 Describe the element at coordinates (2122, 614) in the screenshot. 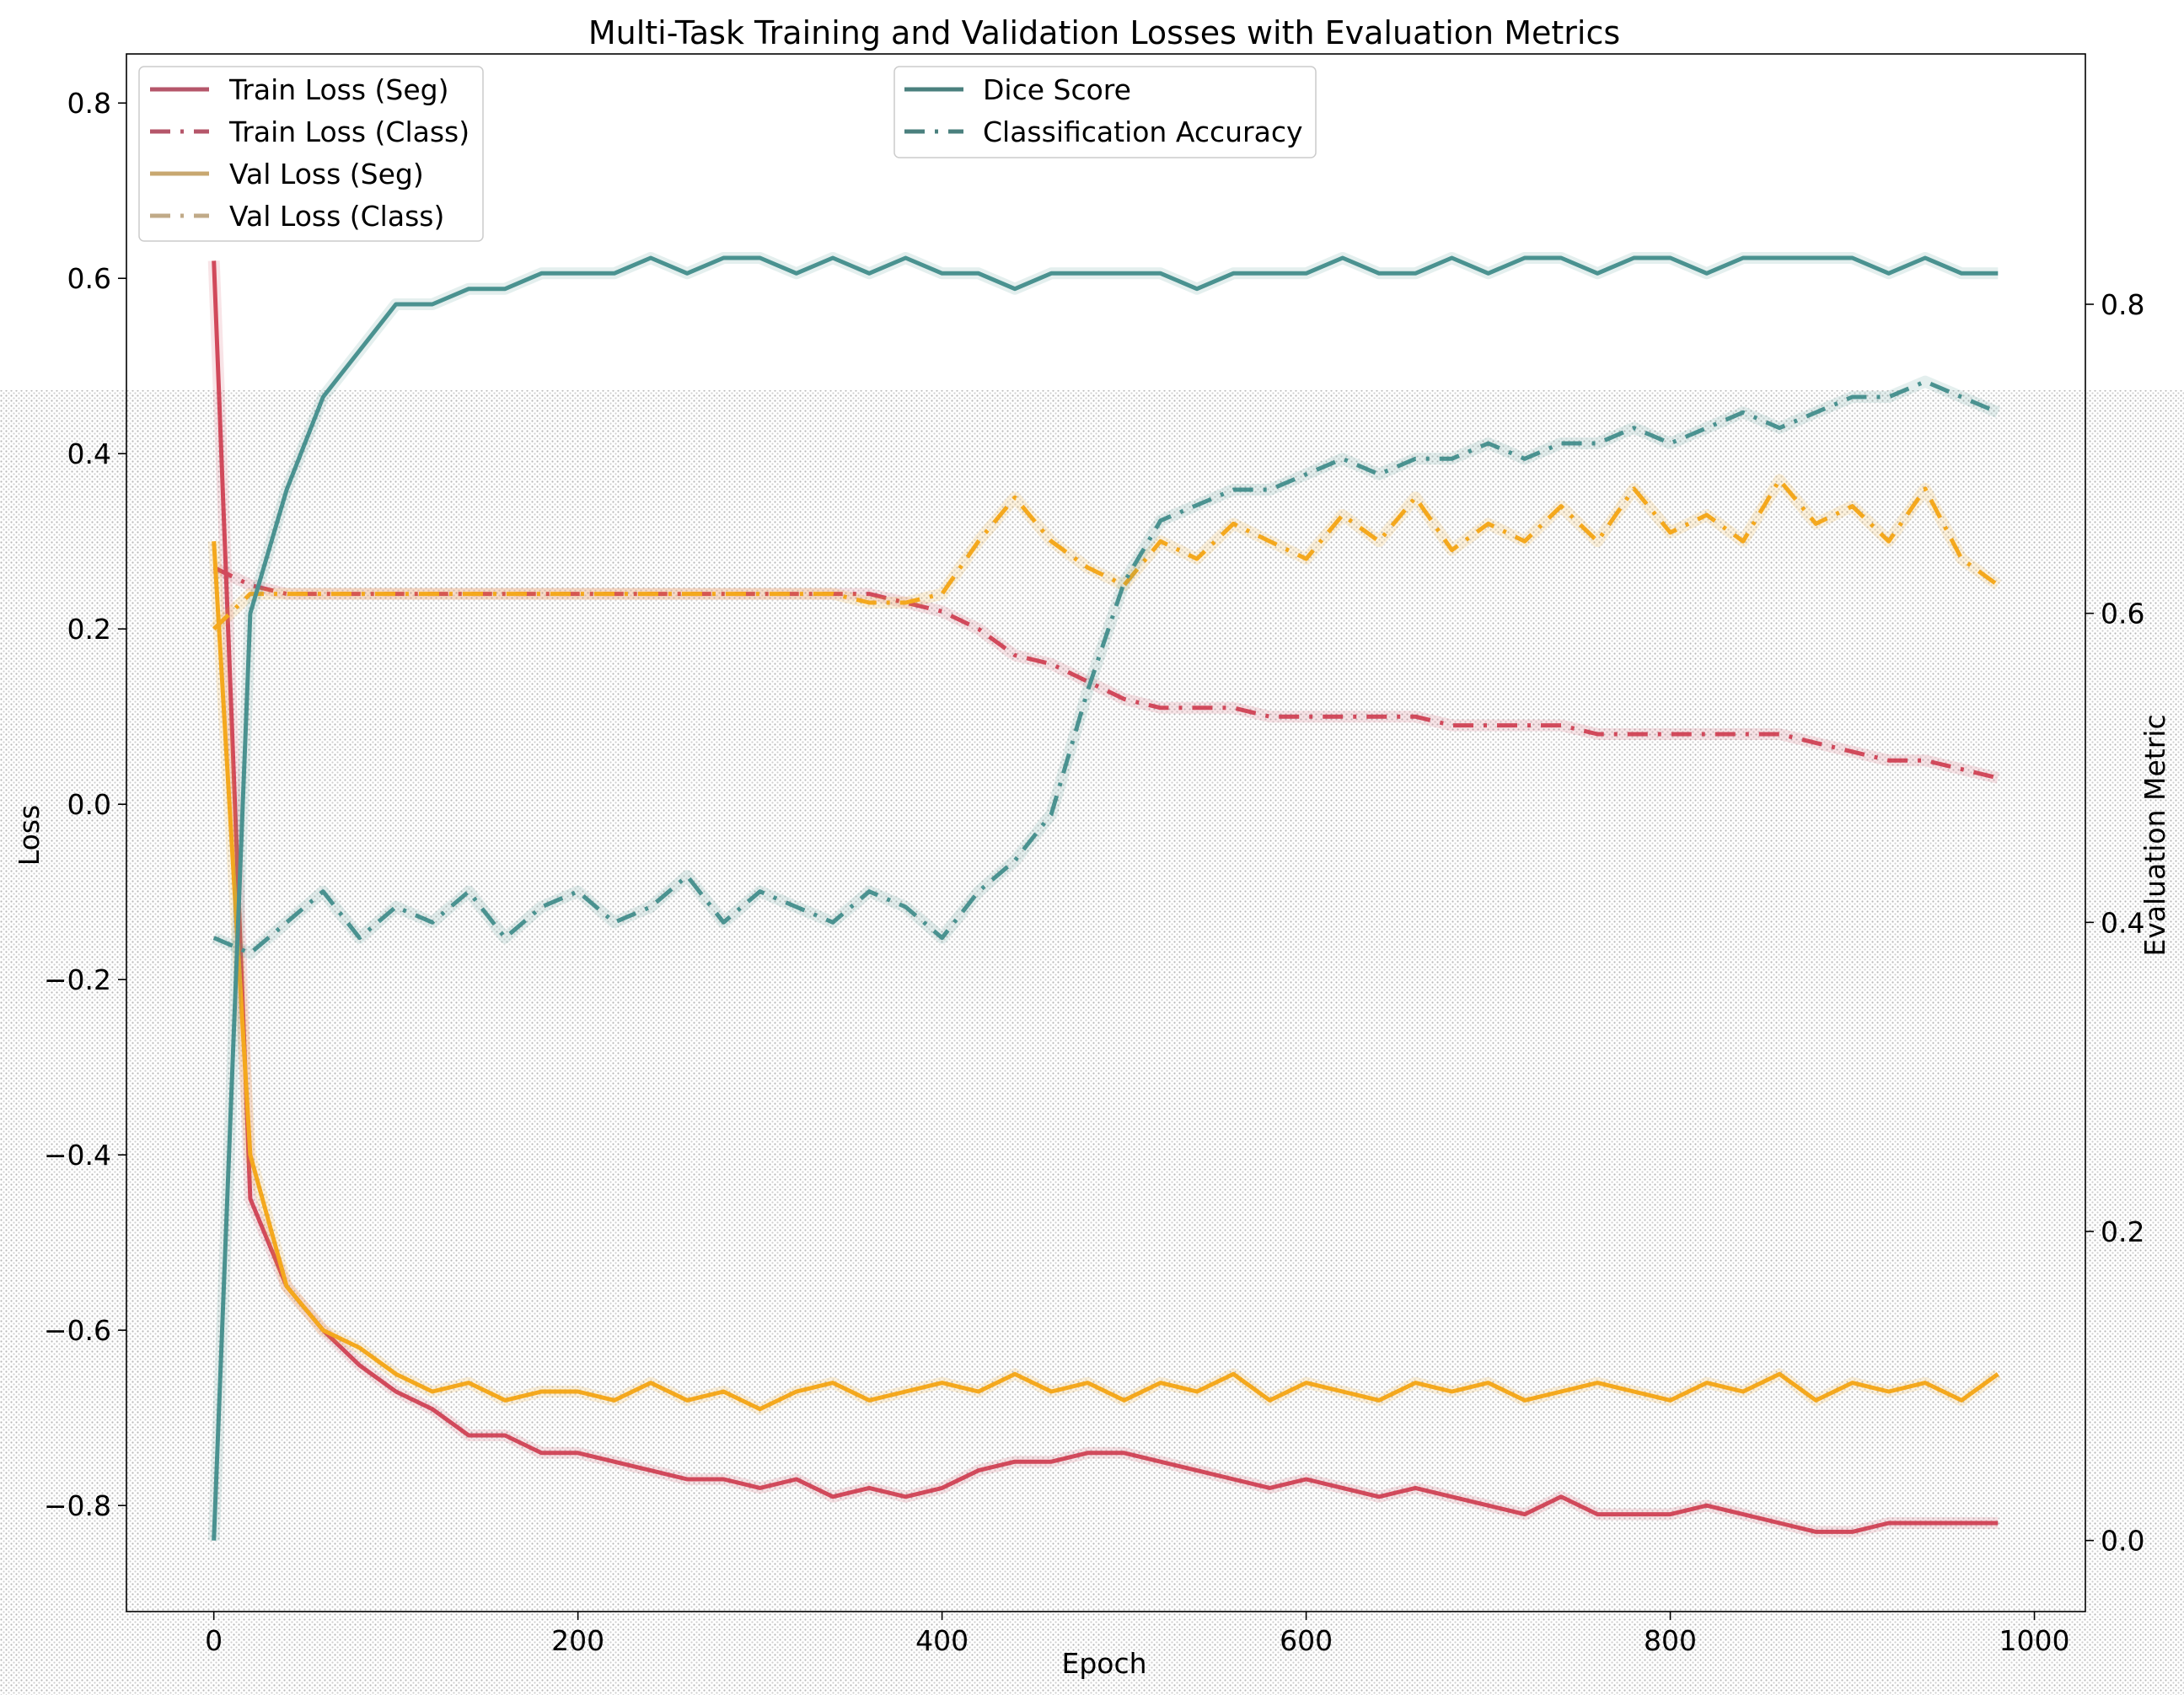

I see `y-tick-label-right: 0.6` at that location.